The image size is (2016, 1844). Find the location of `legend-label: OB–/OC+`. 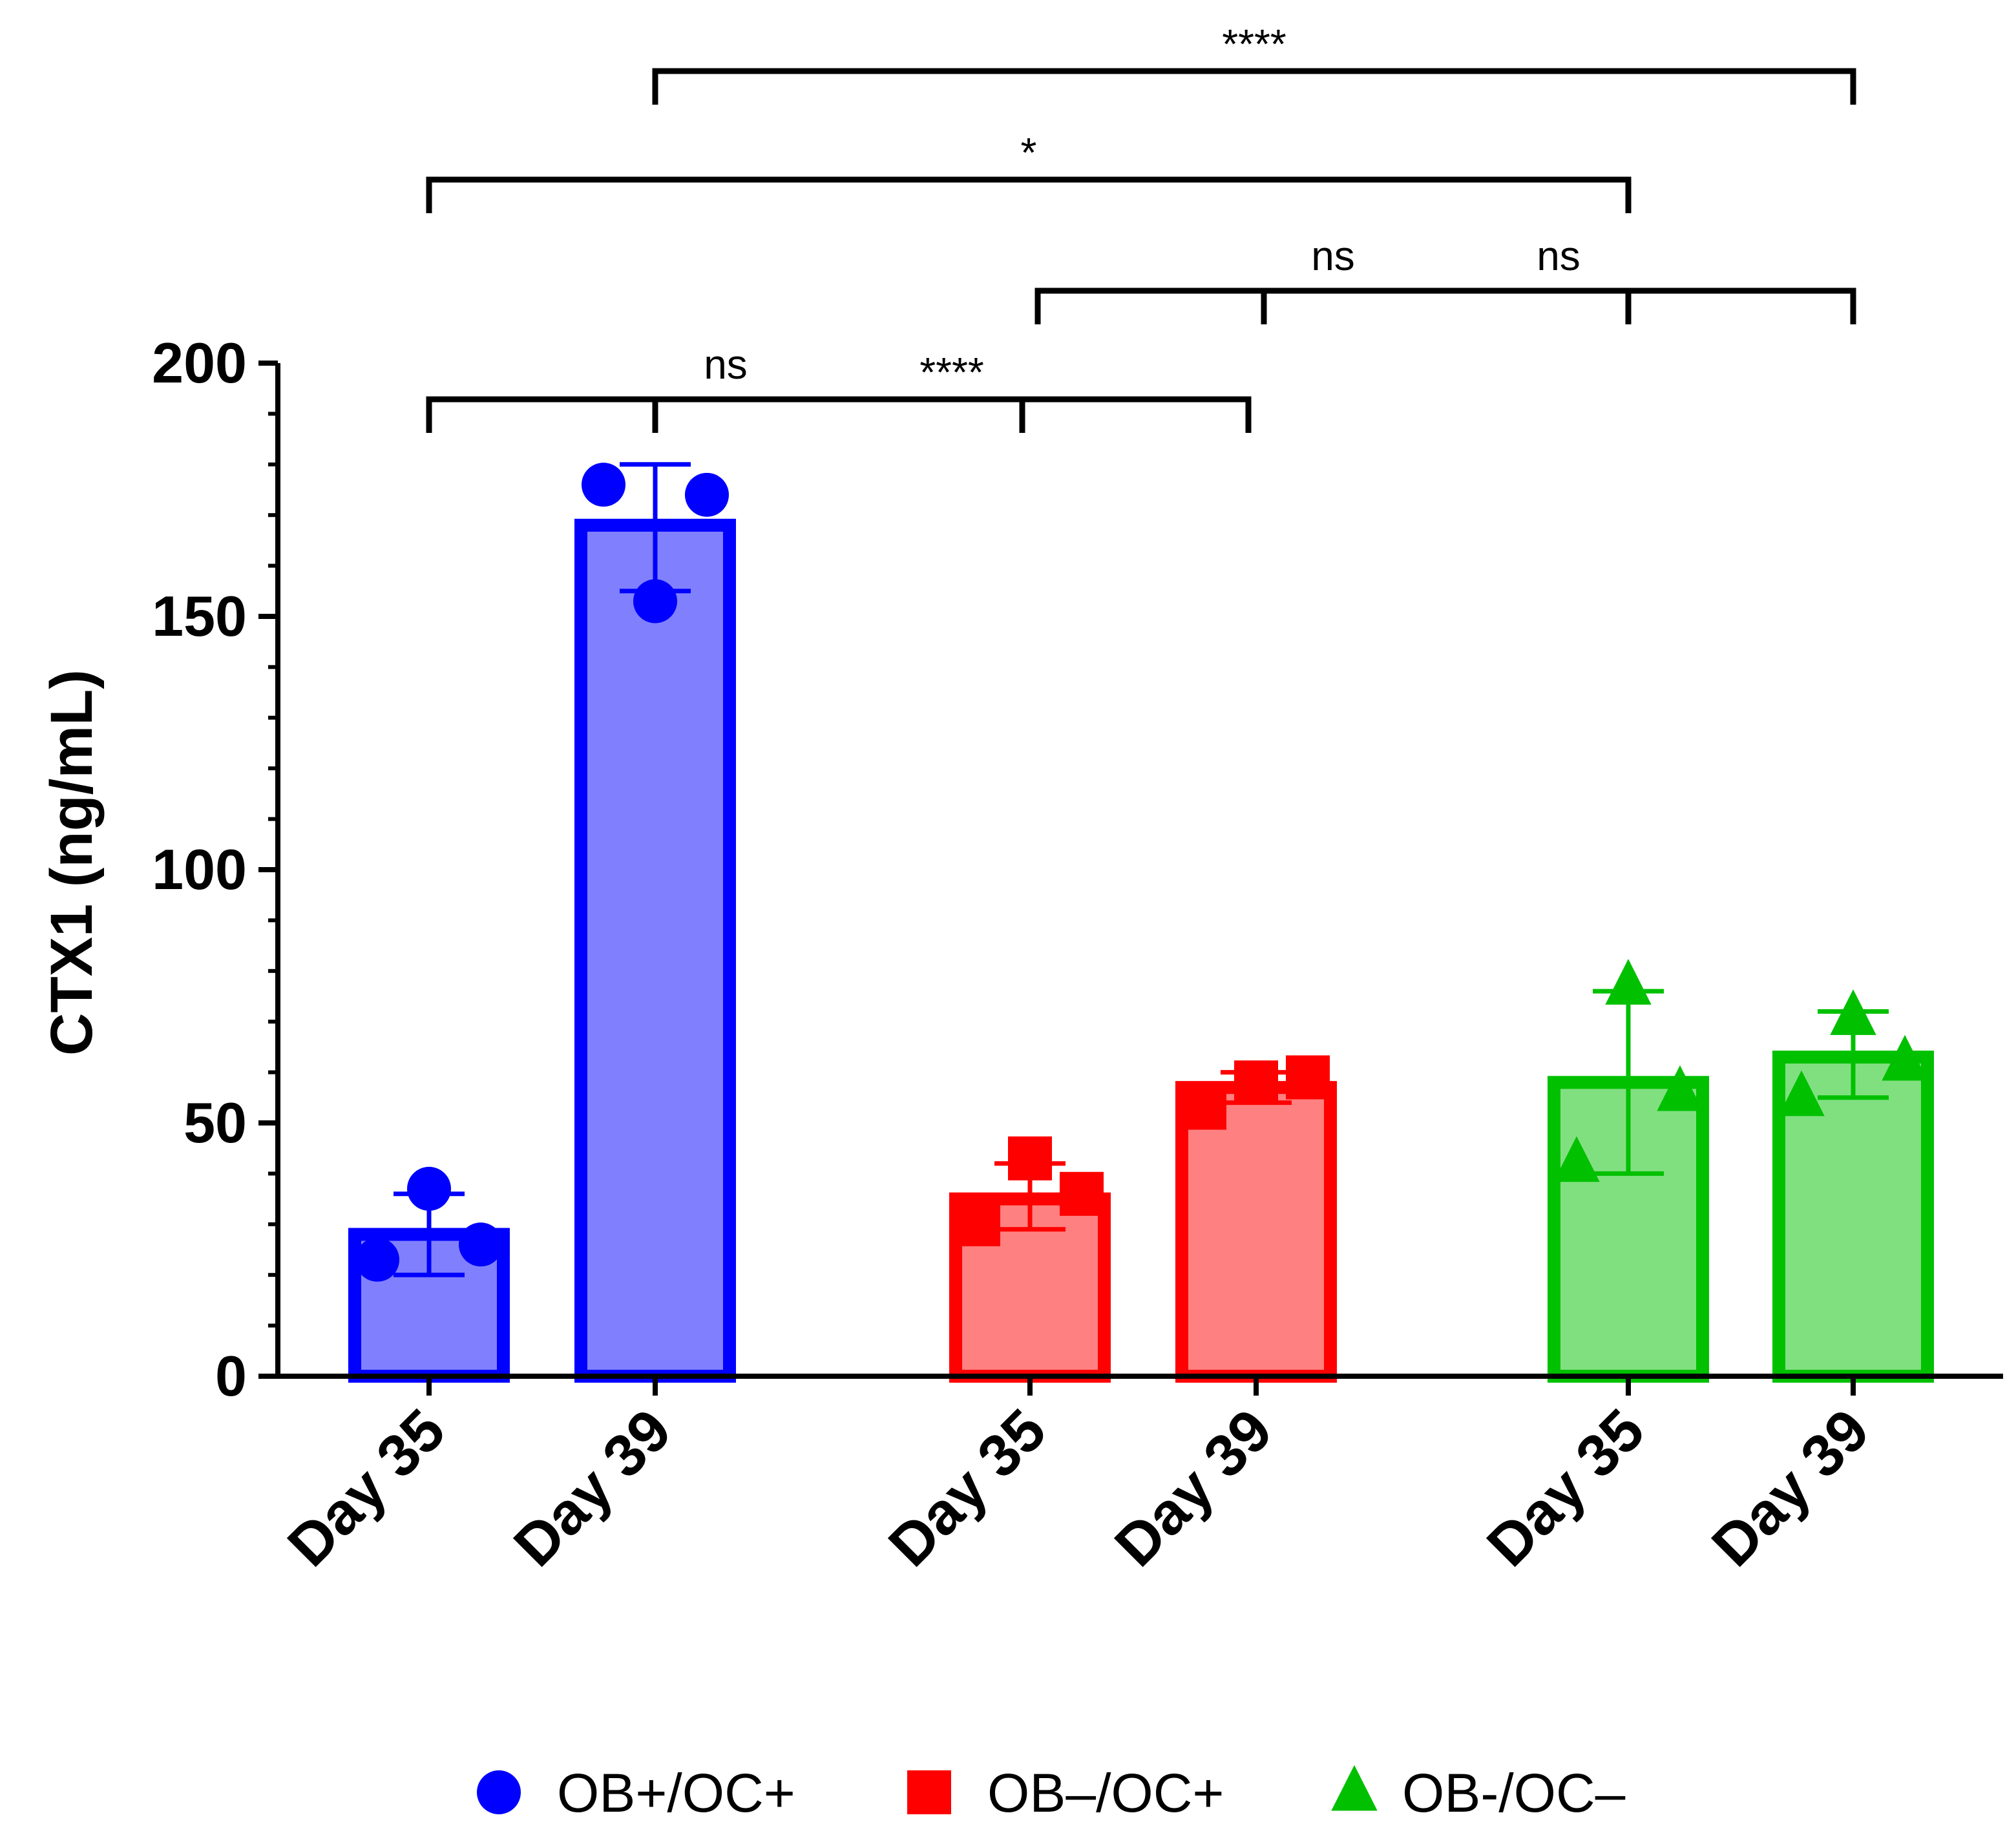

legend-label: OB–/OC+ is located at coordinates (1105, 1793).